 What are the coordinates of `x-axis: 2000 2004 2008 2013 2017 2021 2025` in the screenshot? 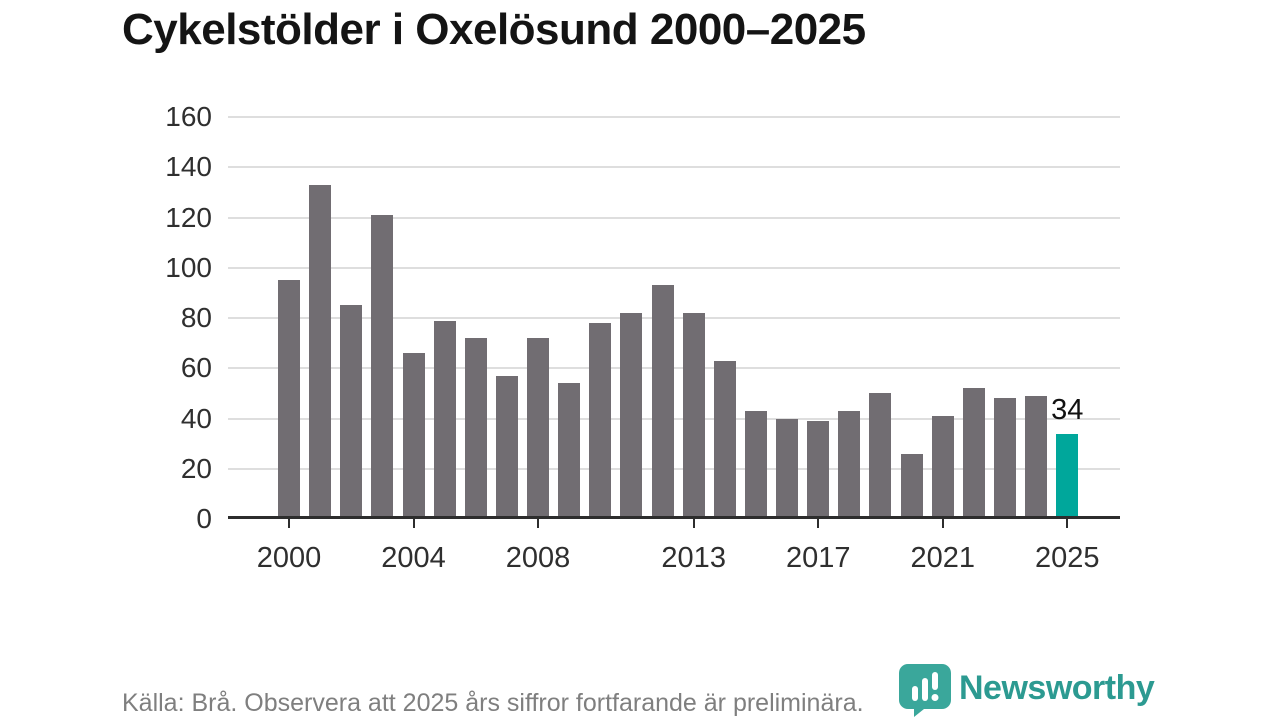 It's located at (640, 559).